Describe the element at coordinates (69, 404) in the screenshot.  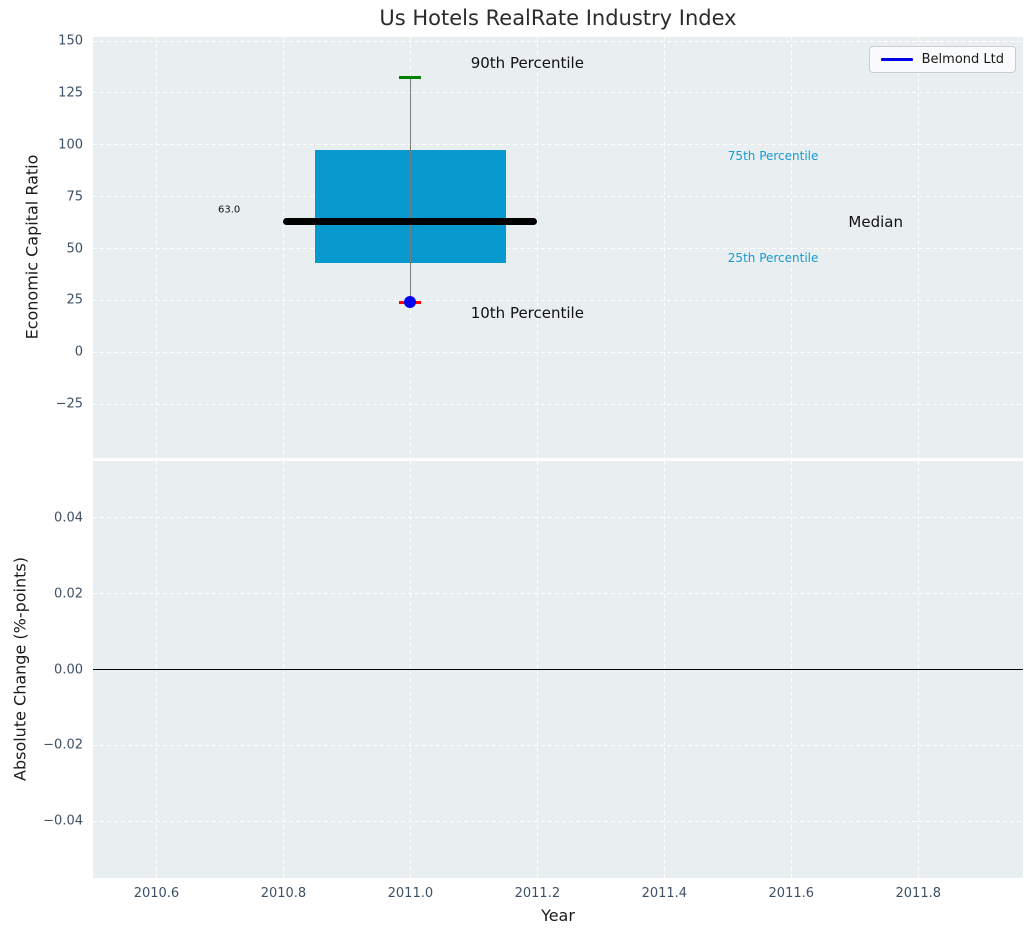
I see `y-tick-label: −25` at that location.